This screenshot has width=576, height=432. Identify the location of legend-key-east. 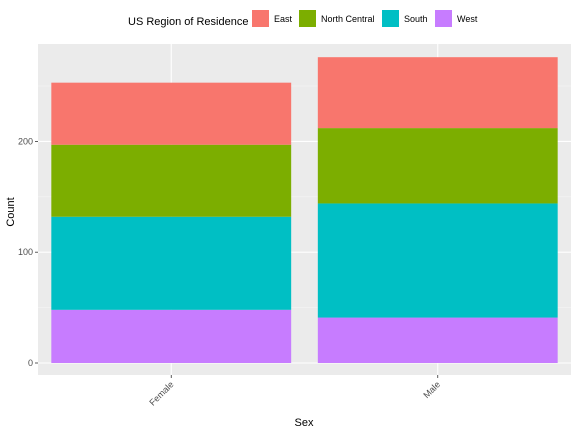
(260, 18).